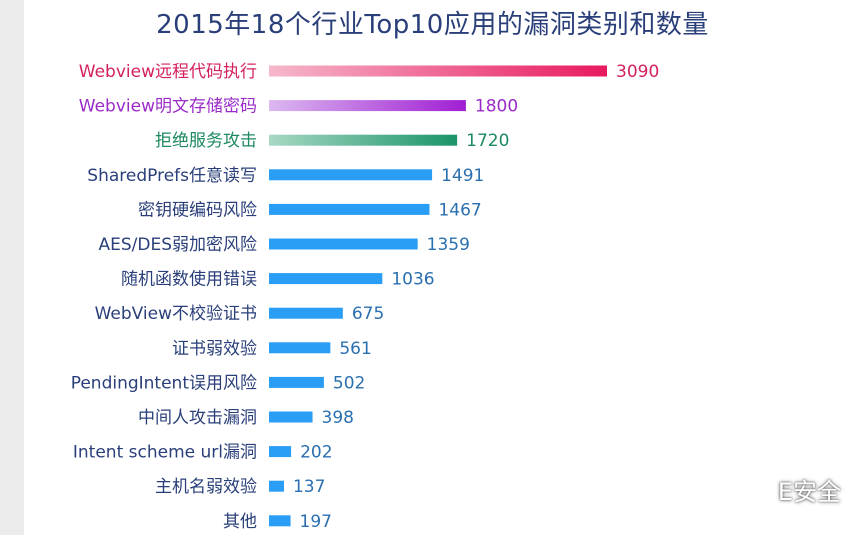 This screenshot has width=865, height=535. What do you see at coordinates (214, 349) in the screenshot?
I see `category-label: 证书弱效验` at bounding box center [214, 349].